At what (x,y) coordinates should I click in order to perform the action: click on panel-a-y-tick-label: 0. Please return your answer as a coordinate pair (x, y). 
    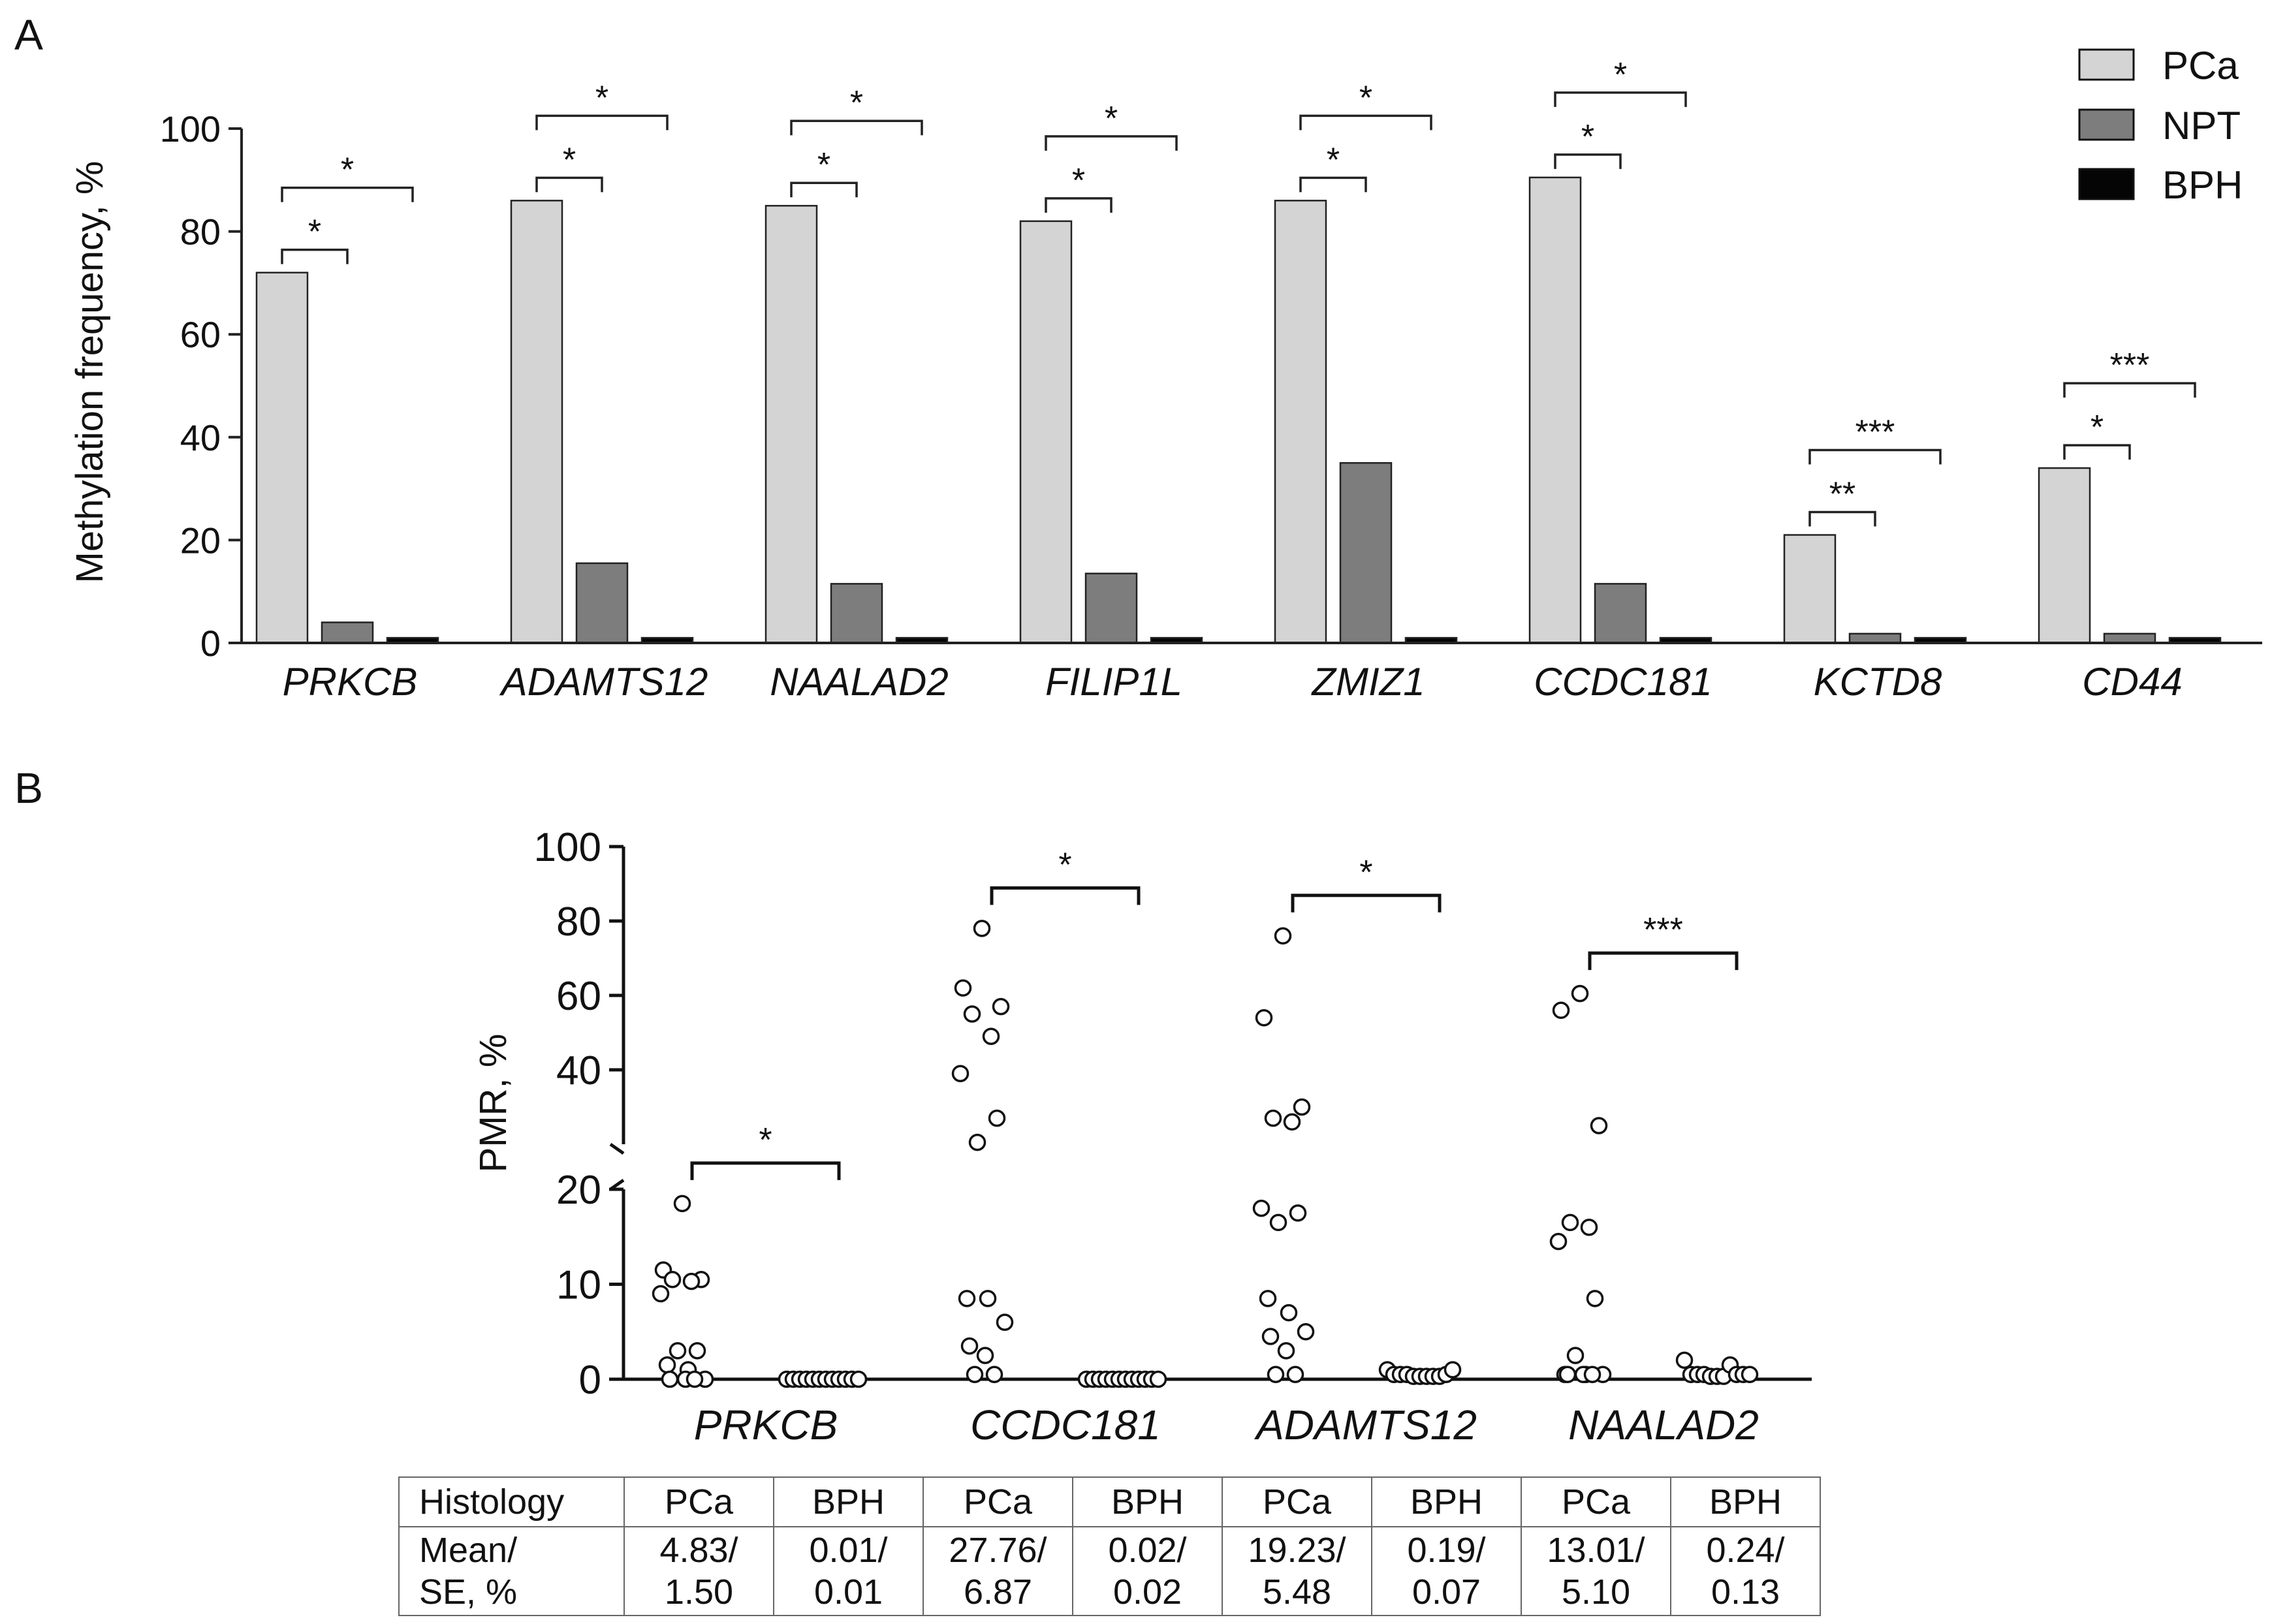
    Looking at the image, I should click on (211, 644).